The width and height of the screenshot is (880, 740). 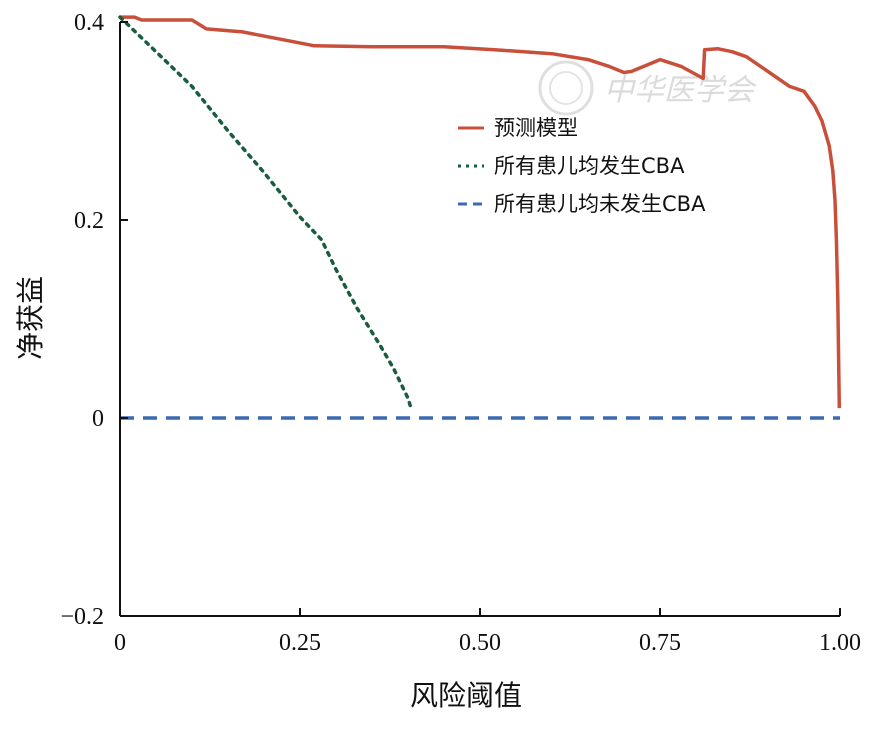 I want to click on watermark: 中华医学会, so click(x=647, y=88).